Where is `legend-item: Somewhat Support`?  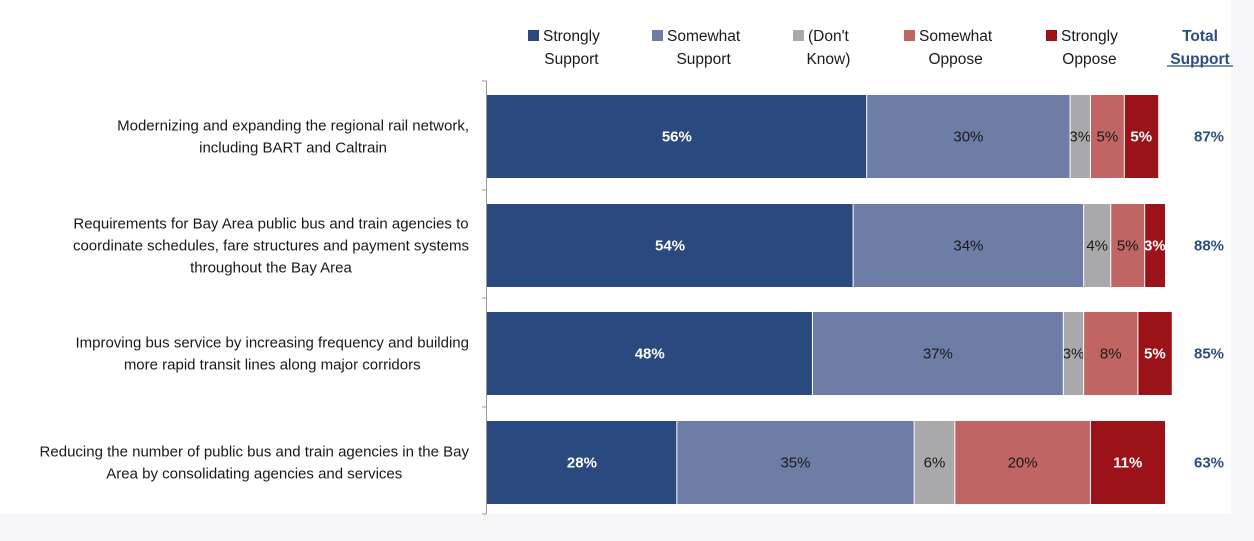 legend-item: Somewhat Support is located at coordinates (696, 48).